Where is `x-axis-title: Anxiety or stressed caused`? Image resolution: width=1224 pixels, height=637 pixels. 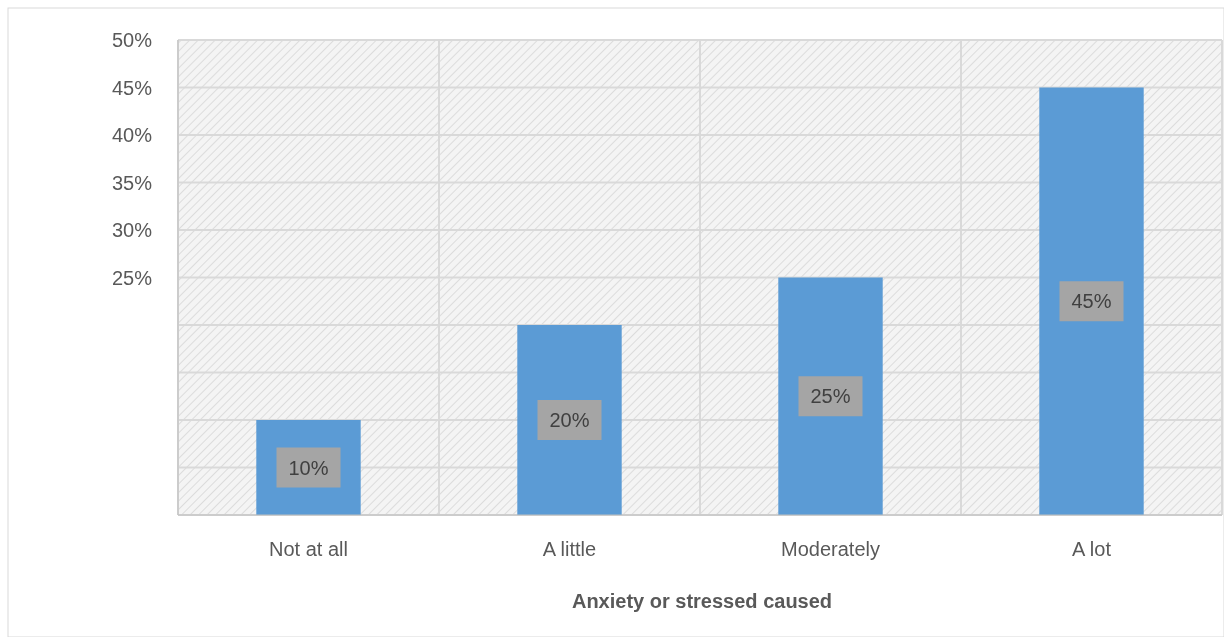
x-axis-title: Anxiety or stressed caused is located at coordinates (702, 601).